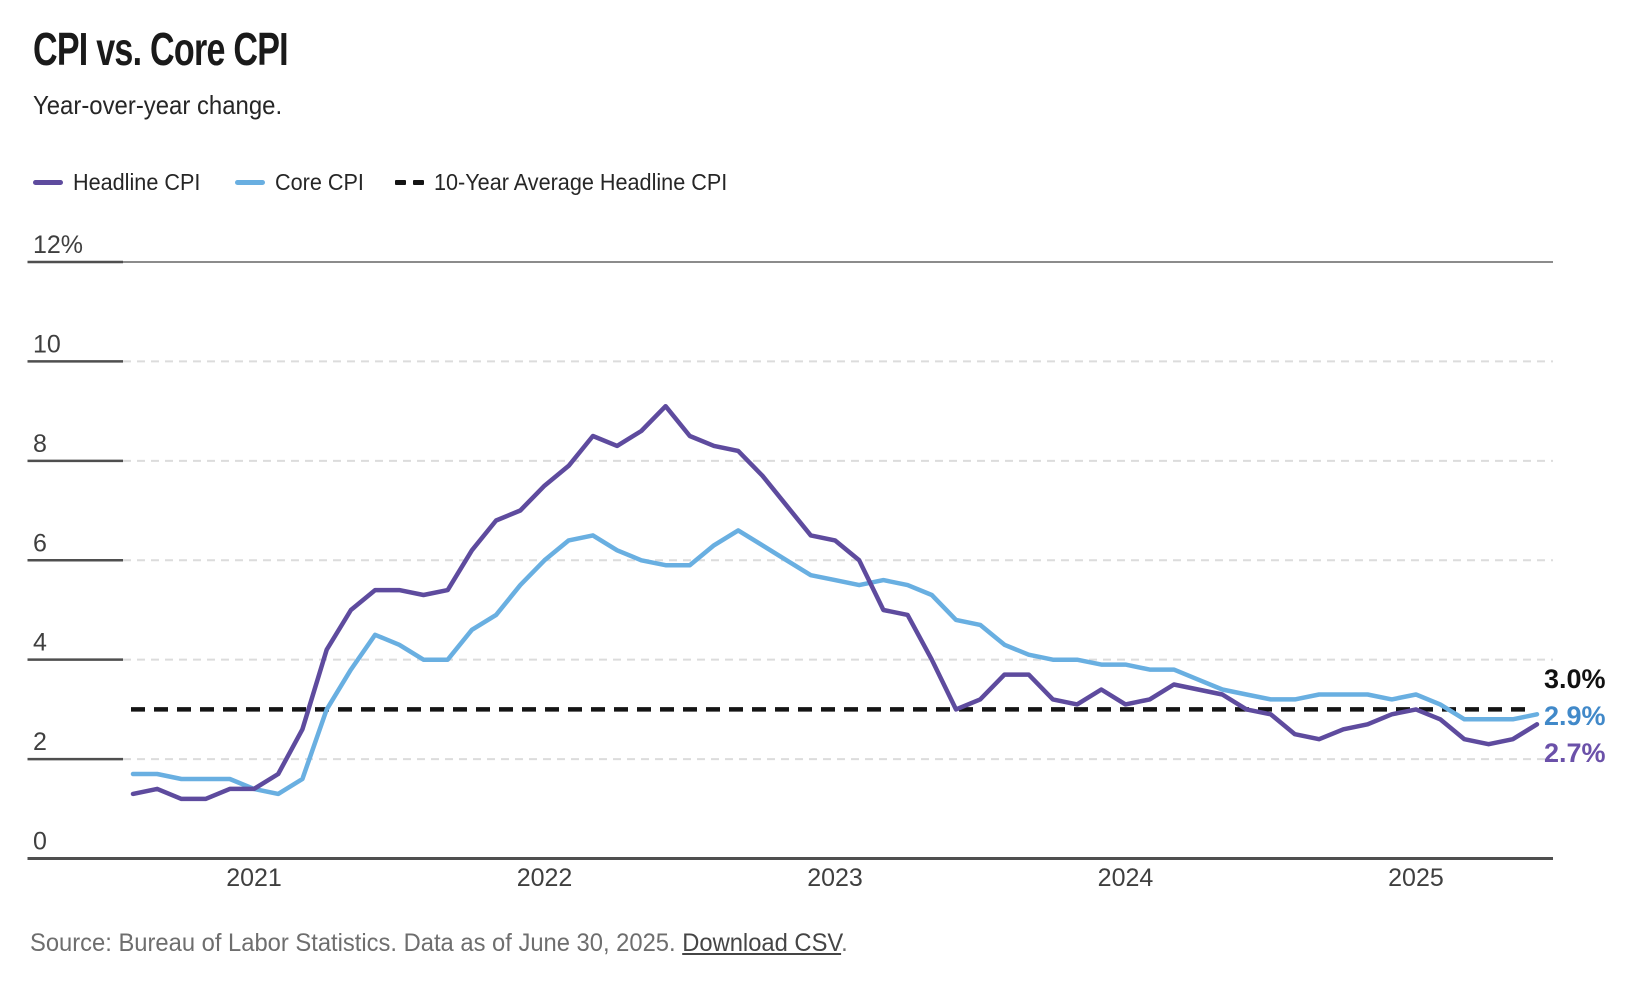 The height and width of the screenshot is (988, 1642). I want to click on legend-item-10-year-average: 10-Year Average Headline CPI, so click(570, 182).